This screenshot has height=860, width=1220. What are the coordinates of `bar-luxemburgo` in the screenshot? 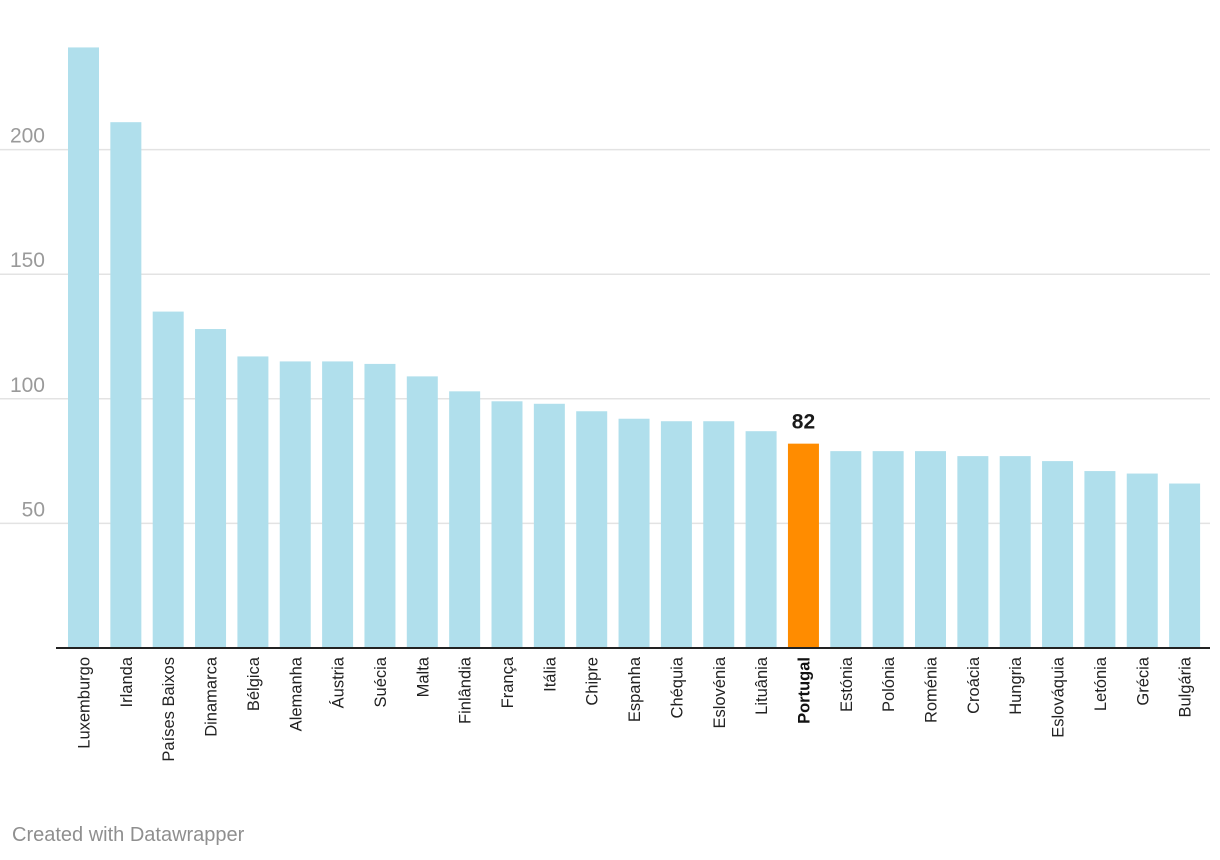 It's located at (83, 348).